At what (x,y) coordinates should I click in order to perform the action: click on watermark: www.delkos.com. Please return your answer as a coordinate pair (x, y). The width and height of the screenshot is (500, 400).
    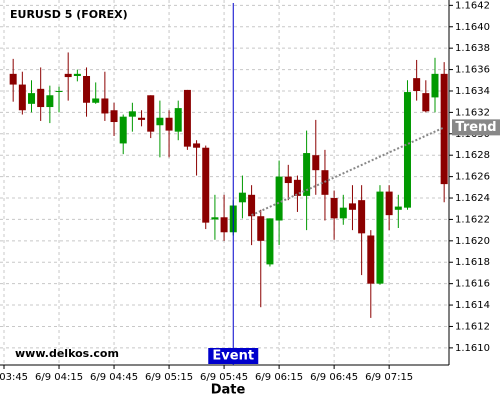
    Looking at the image, I should click on (67, 353).